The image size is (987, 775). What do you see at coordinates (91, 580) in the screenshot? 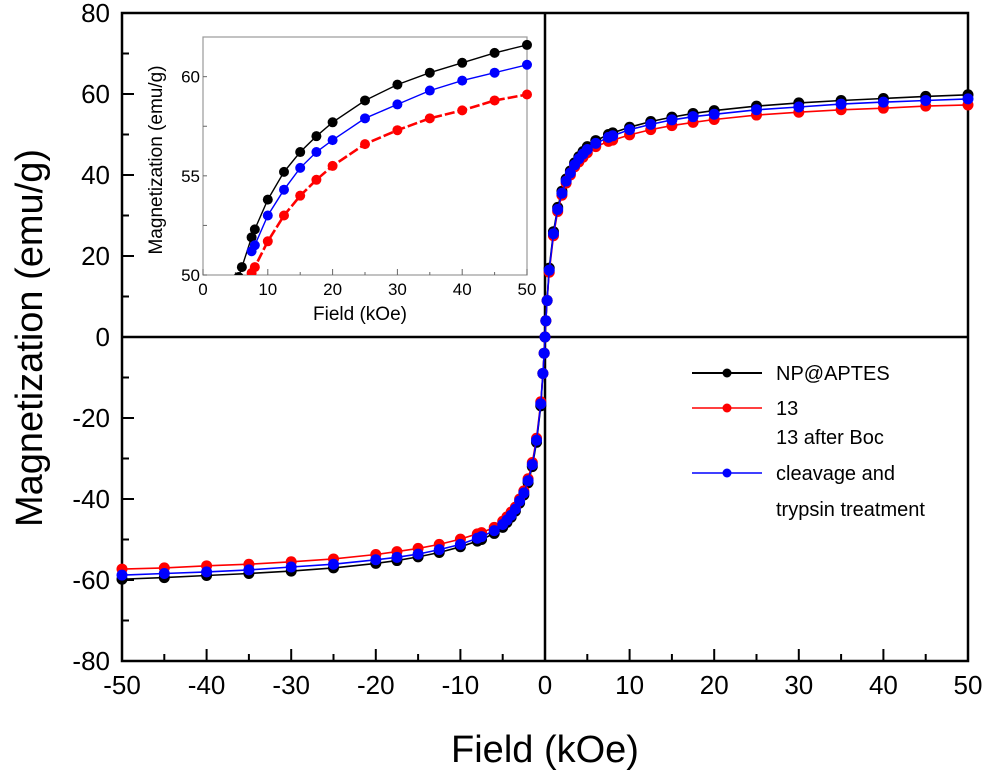
I see `y-tick-label: -60` at bounding box center [91, 580].